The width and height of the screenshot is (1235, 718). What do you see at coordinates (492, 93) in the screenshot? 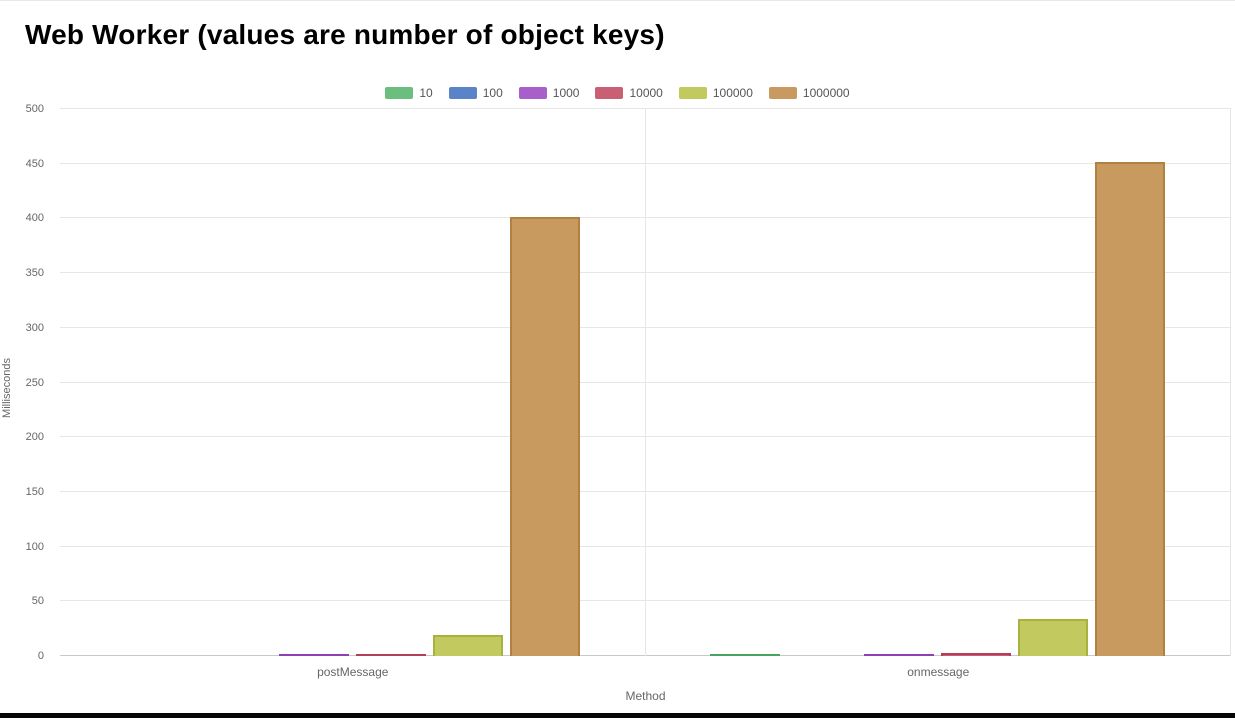
I see `legend-label: 100` at bounding box center [492, 93].